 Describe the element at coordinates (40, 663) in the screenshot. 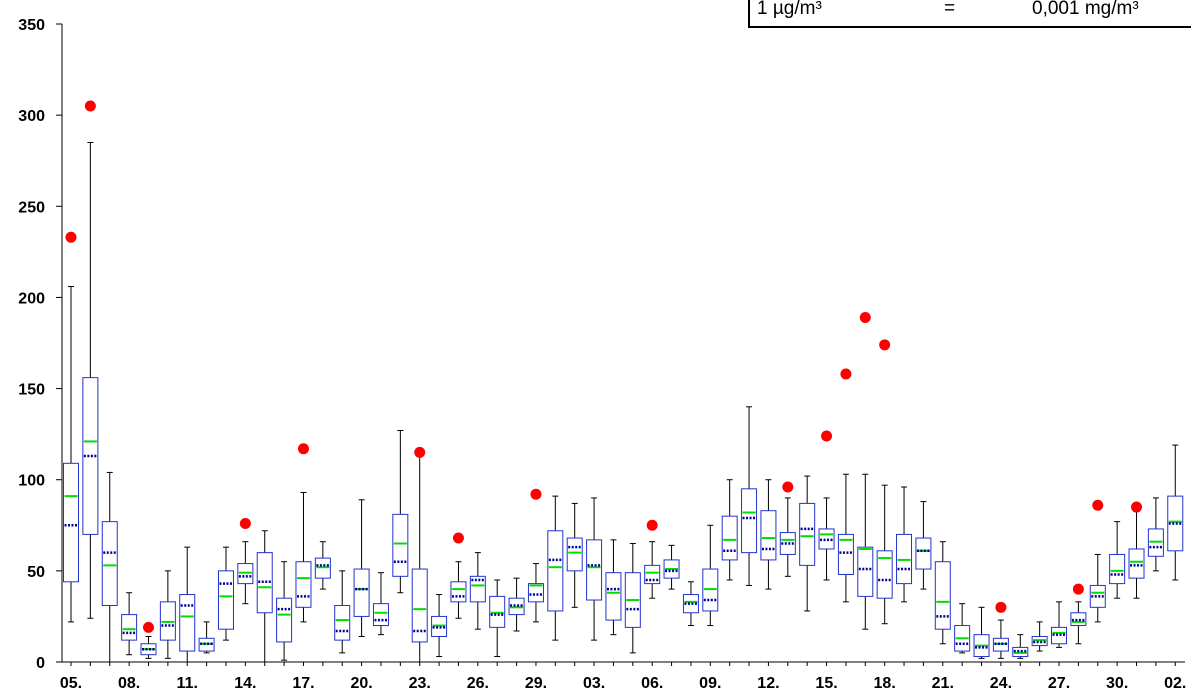

I see `y-tick-label: 0` at that location.